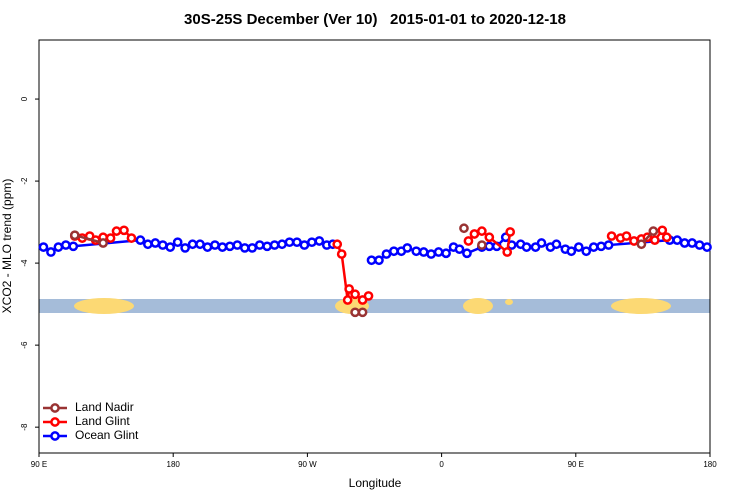  I want to click on legend-label: Land Glint, so click(102, 421).